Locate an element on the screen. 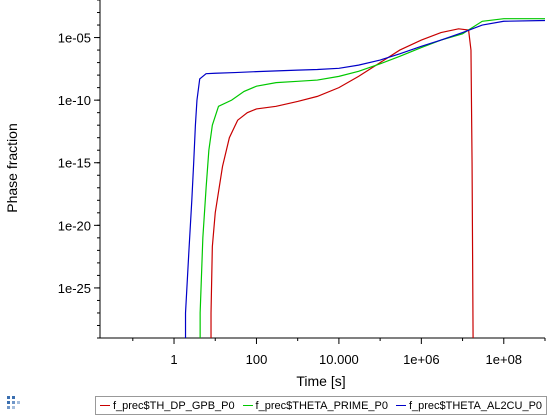  x-tick-label: 1e+08 is located at coordinates (504, 359).